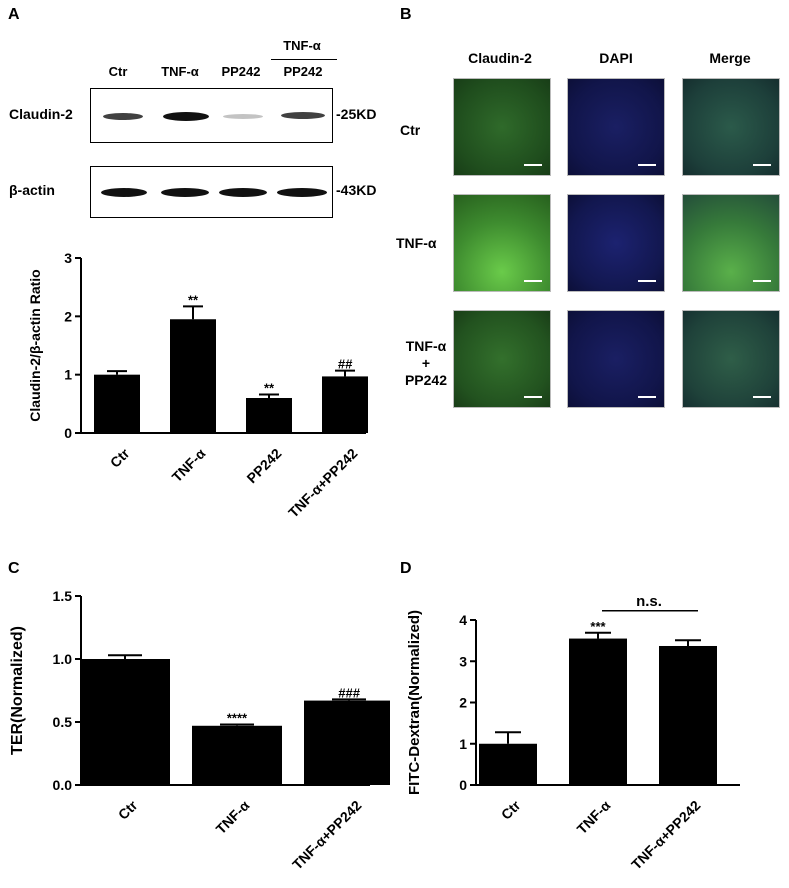 The width and height of the screenshot is (789, 888). I want to click on y-axis-label: FITC-Dextran(Normalized), so click(414, 702).